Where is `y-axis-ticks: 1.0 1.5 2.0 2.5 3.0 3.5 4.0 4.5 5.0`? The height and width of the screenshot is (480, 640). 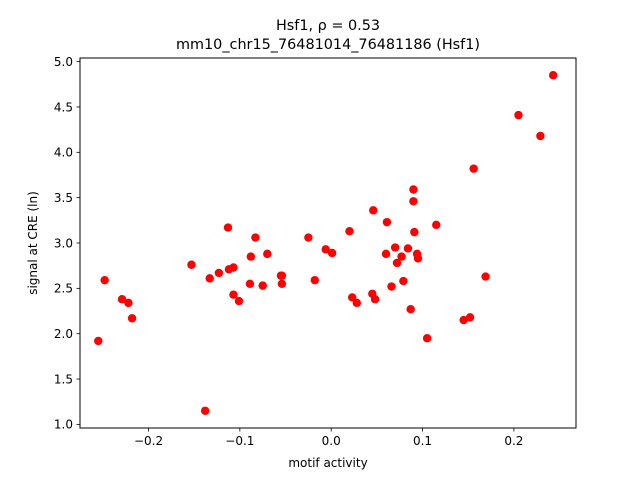
y-axis-ticks: 1.0 1.5 2.0 2.5 3.0 3.5 4.0 4.5 5.0 is located at coordinates (67, 243).